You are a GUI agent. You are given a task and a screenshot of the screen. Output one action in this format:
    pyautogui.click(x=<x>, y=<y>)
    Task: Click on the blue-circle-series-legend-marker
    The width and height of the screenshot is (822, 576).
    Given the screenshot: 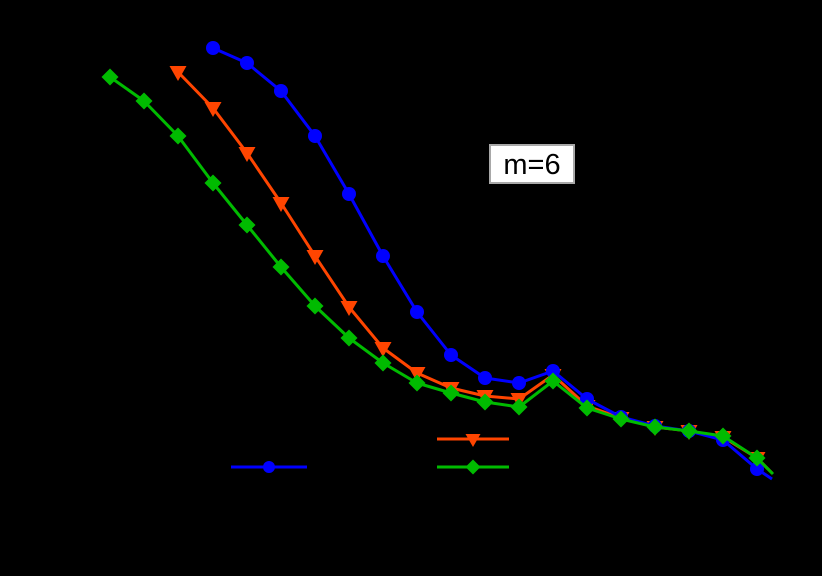 What is the action you would take?
    pyautogui.click(x=269, y=467)
    